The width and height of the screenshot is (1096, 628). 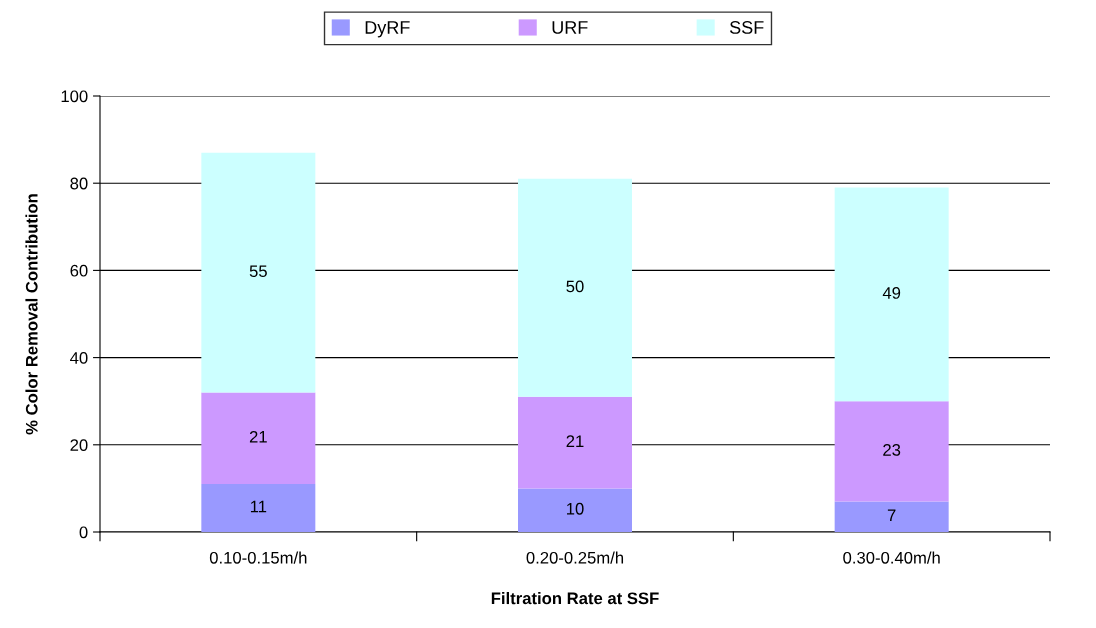 What do you see at coordinates (83, 532) in the screenshot?
I see `y-tick-label: 0` at bounding box center [83, 532].